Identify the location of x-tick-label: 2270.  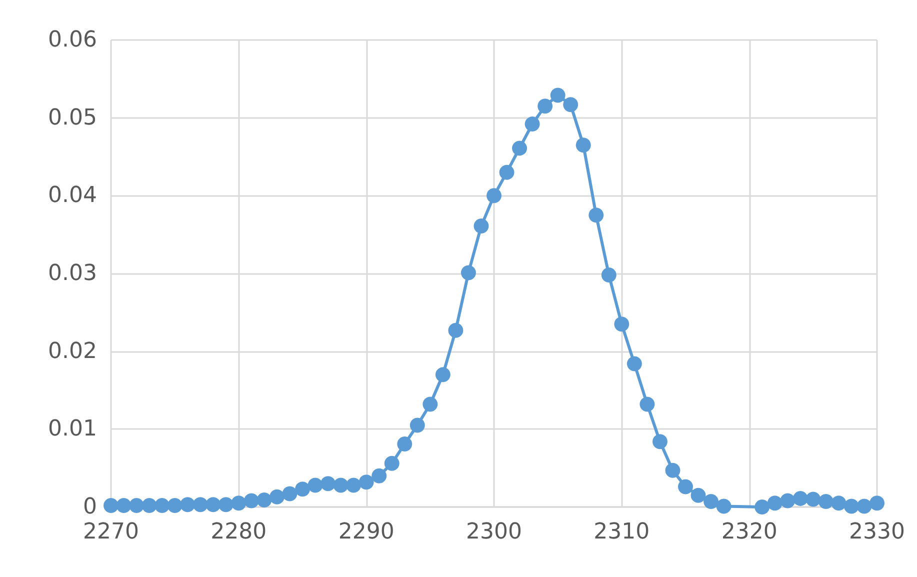
(111, 532).